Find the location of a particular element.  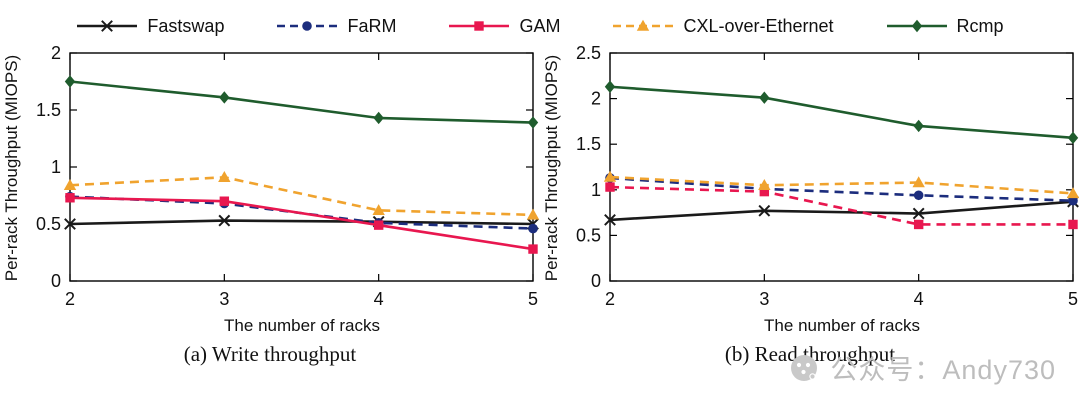

watermark-text: 公众号：Andy730 is located at coordinates (943, 370).